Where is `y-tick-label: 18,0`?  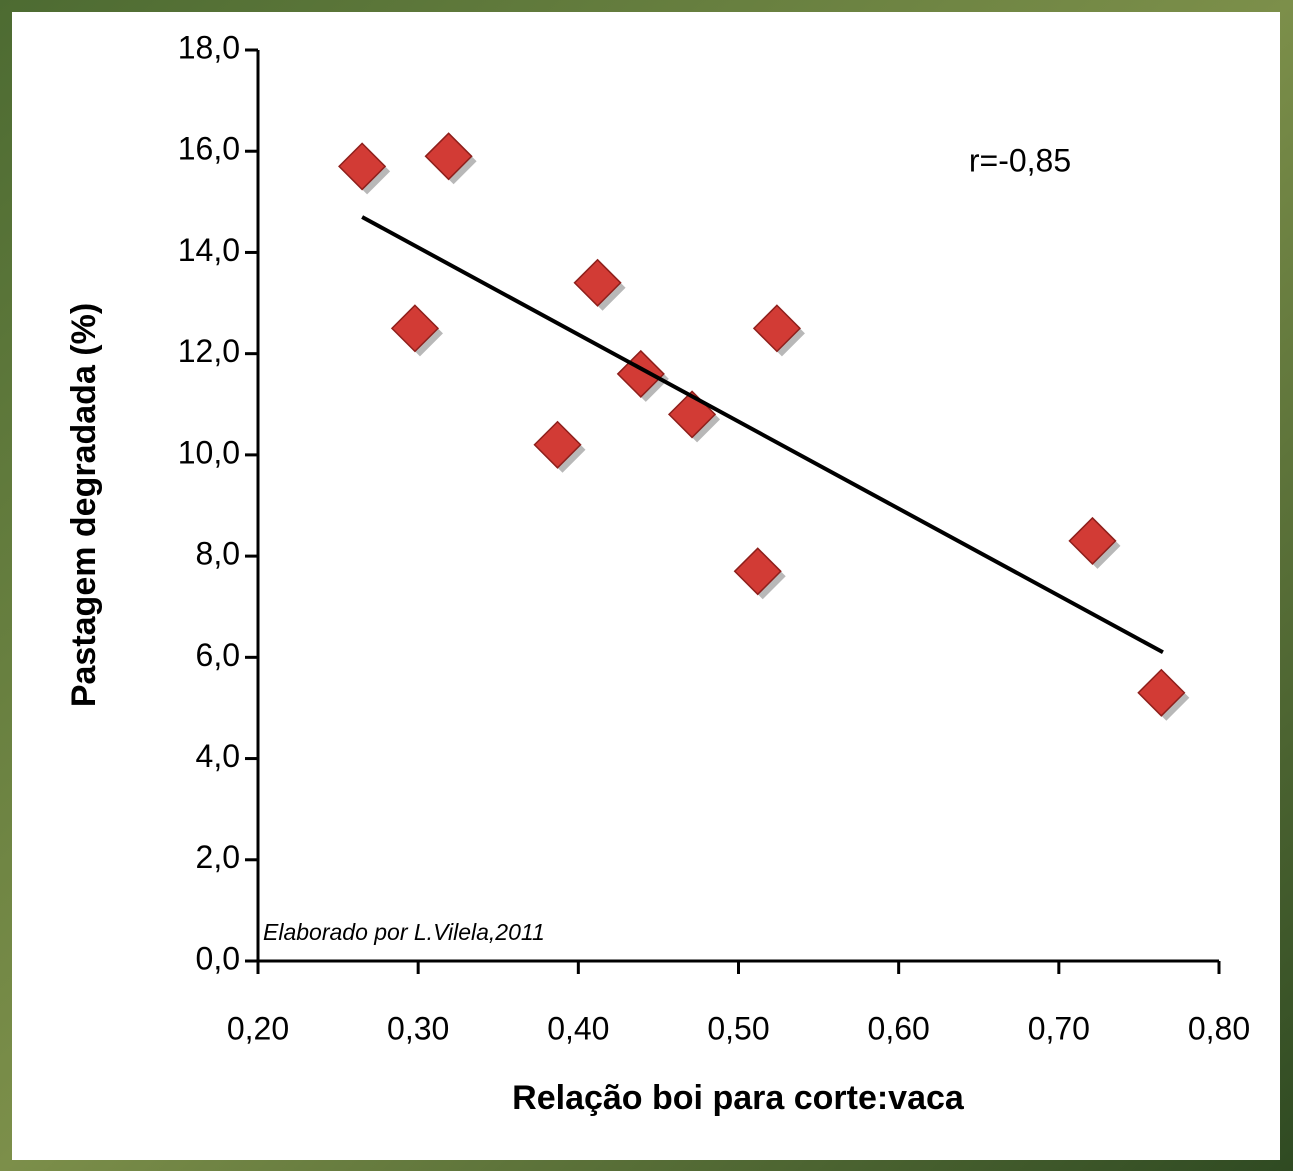 y-tick-label: 18,0 is located at coordinates (209, 47).